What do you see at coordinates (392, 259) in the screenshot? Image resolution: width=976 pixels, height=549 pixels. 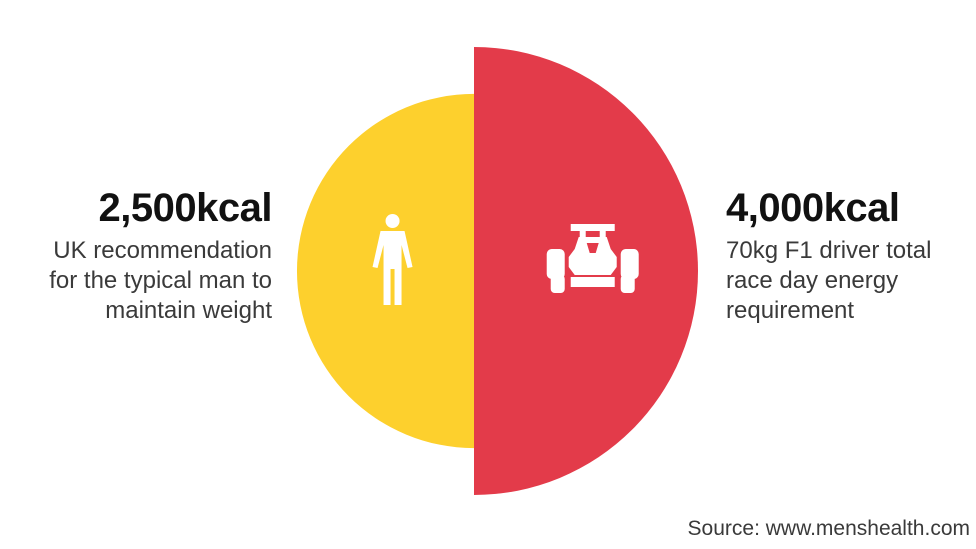 I see `person-icon` at bounding box center [392, 259].